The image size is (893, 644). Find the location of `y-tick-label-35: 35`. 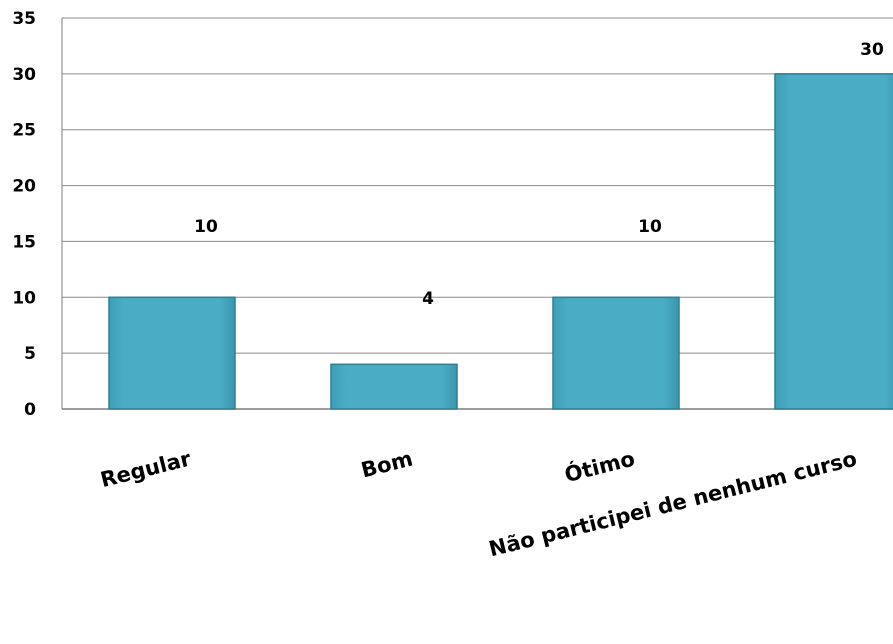

y-tick-label-35: 35 is located at coordinates (24, 19).